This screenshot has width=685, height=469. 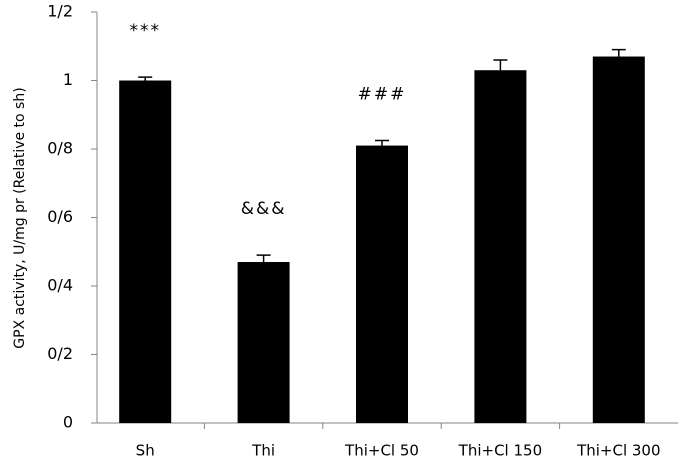 What do you see at coordinates (60, 353) in the screenshot?
I see `y-tick-label: 0/2` at bounding box center [60, 353].